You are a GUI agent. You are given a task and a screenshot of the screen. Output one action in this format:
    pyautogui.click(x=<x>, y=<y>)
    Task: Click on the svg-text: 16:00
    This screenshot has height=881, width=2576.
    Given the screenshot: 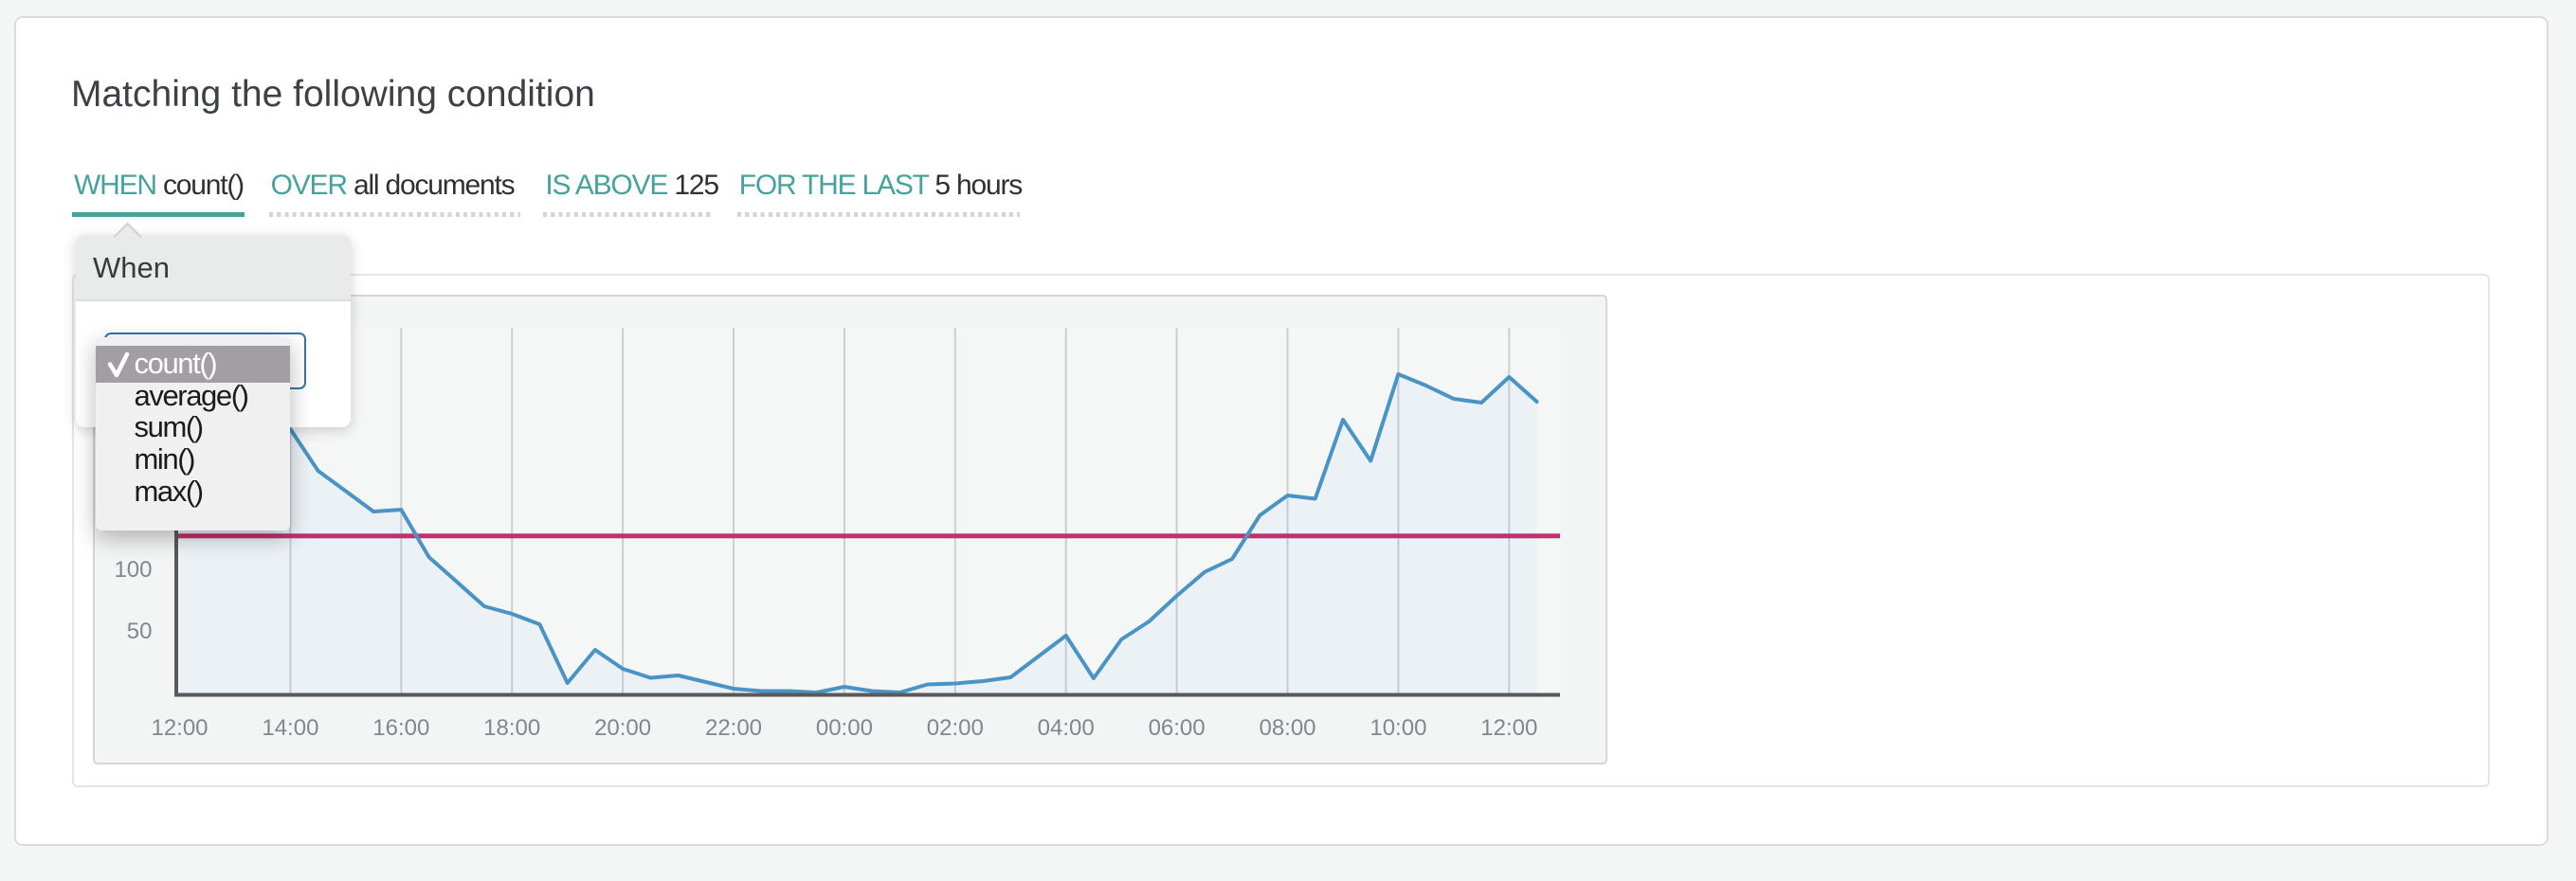 What is the action you would take?
    pyautogui.click(x=400, y=728)
    